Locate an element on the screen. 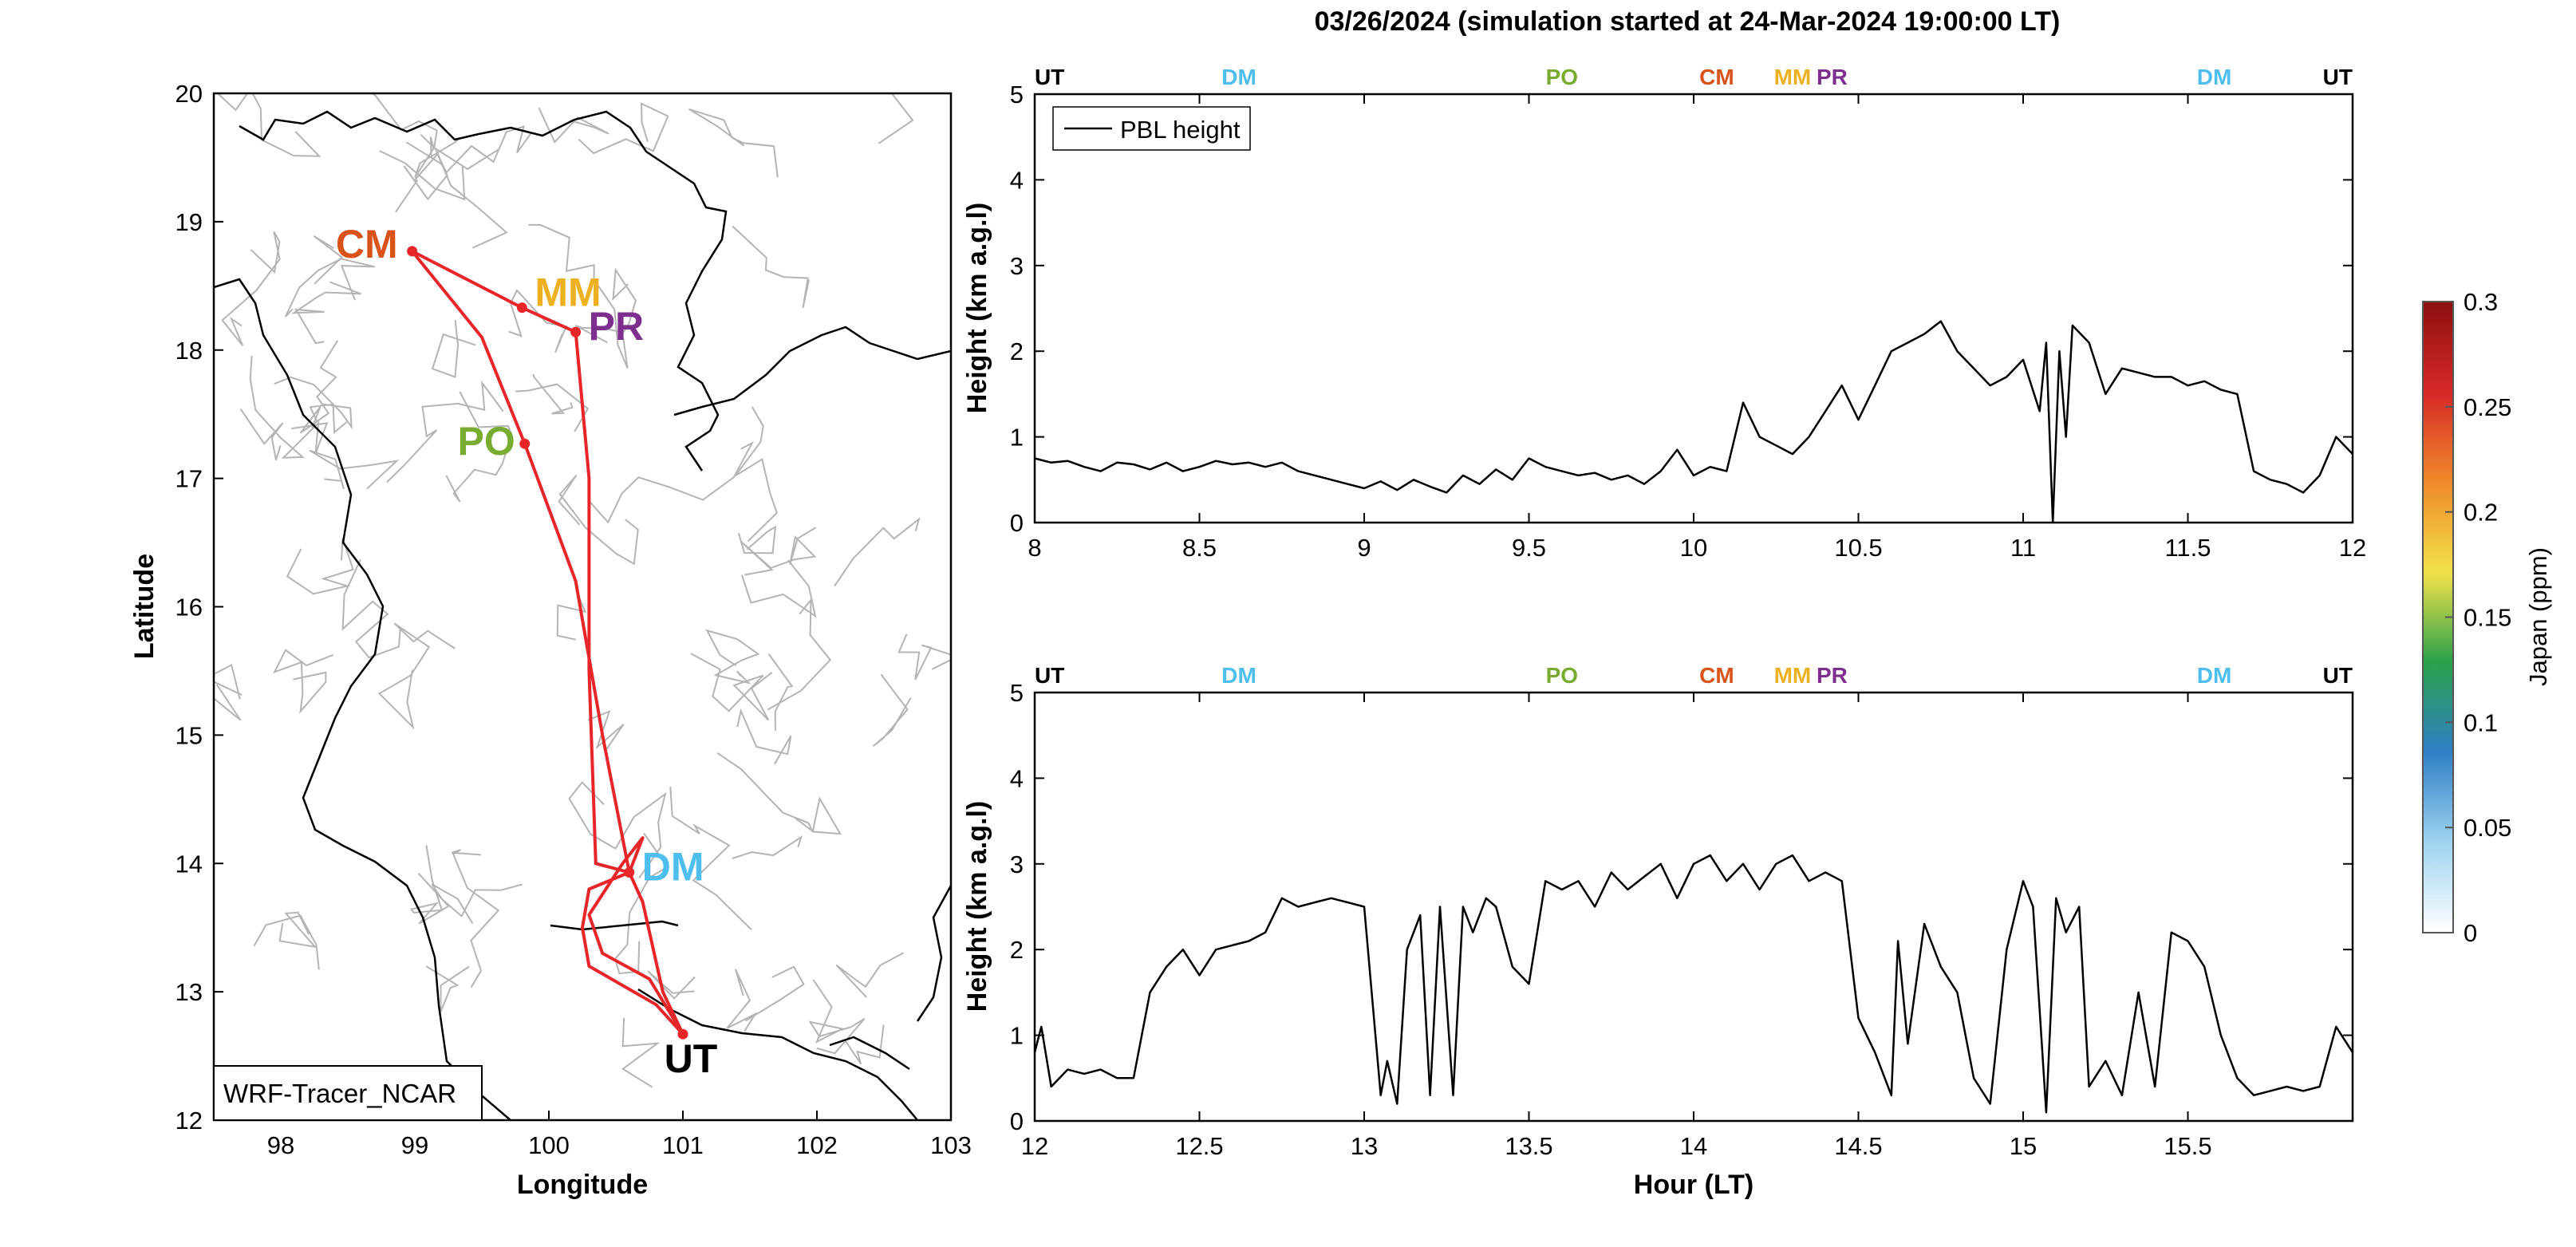 Image resolution: width=2576 pixels, height=1247 pixels. station-dot-ut is located at coordinates (682, 1034).